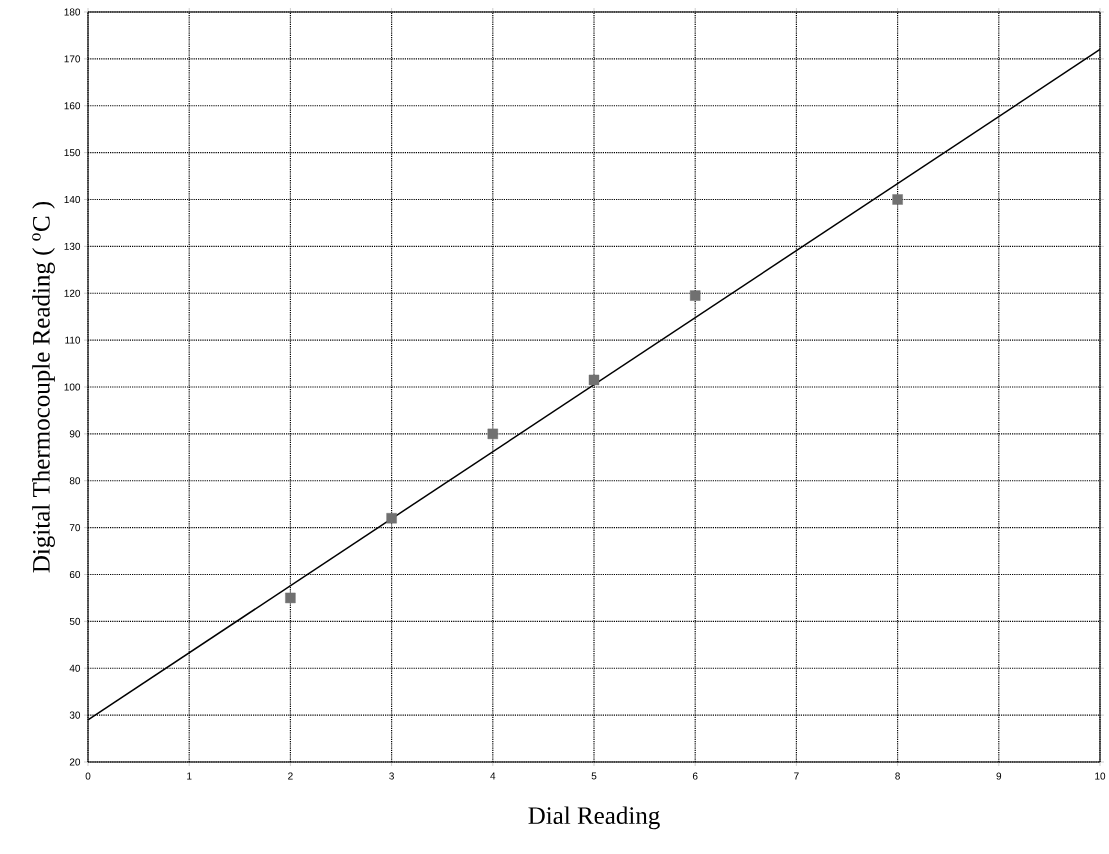 Image resolution: width=1109 pixels, height=854 pixels. Describe the element at coordinates (493, 776) in the screenshot. I see `x-tick-label: 4` at that location.